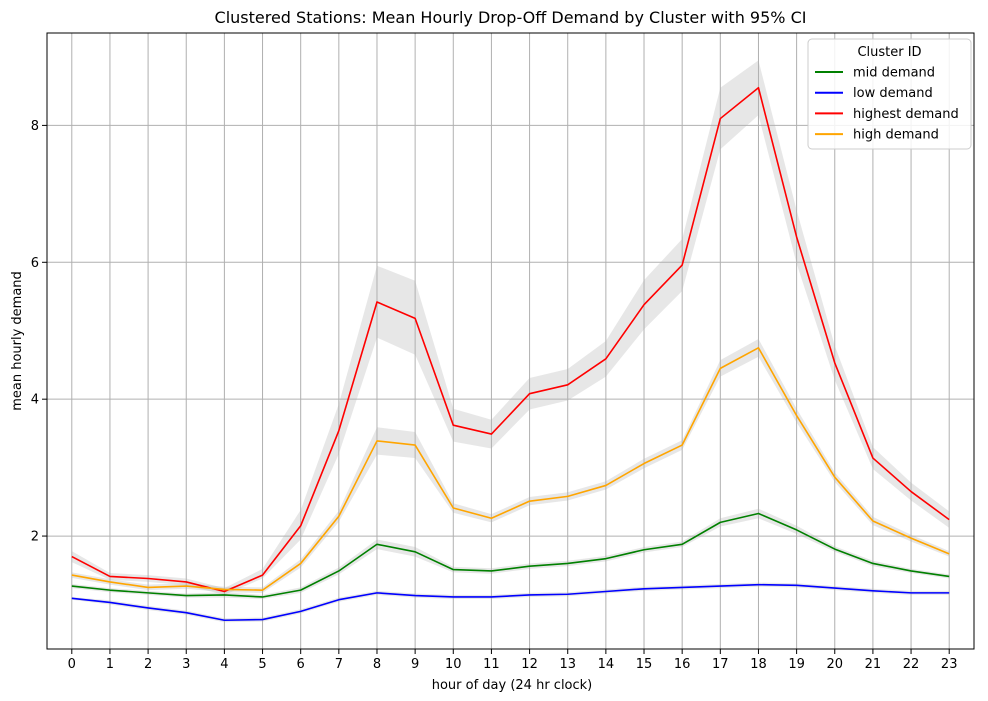  What do you see at coordinates (682, 664) in the screenshot?
I see `x-tick-label: 16` at bounding box center [682, 664].